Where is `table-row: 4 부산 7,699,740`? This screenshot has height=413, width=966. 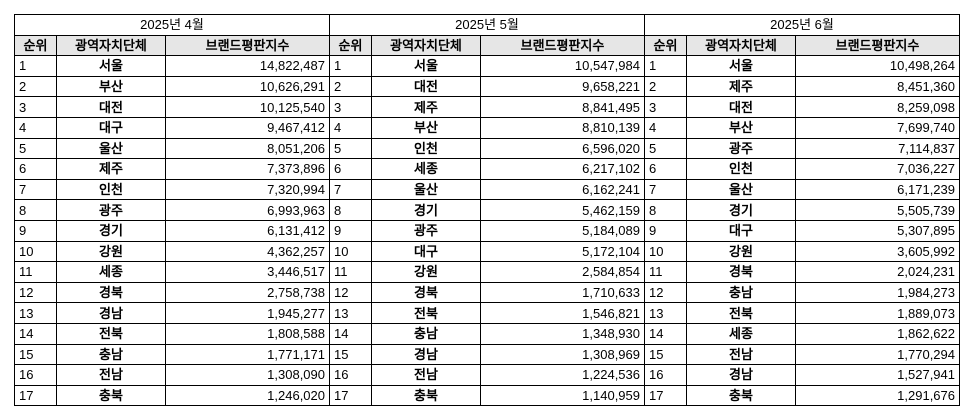 table-row: 4 부산 7,699,740 is located at coordinates (802, 127).